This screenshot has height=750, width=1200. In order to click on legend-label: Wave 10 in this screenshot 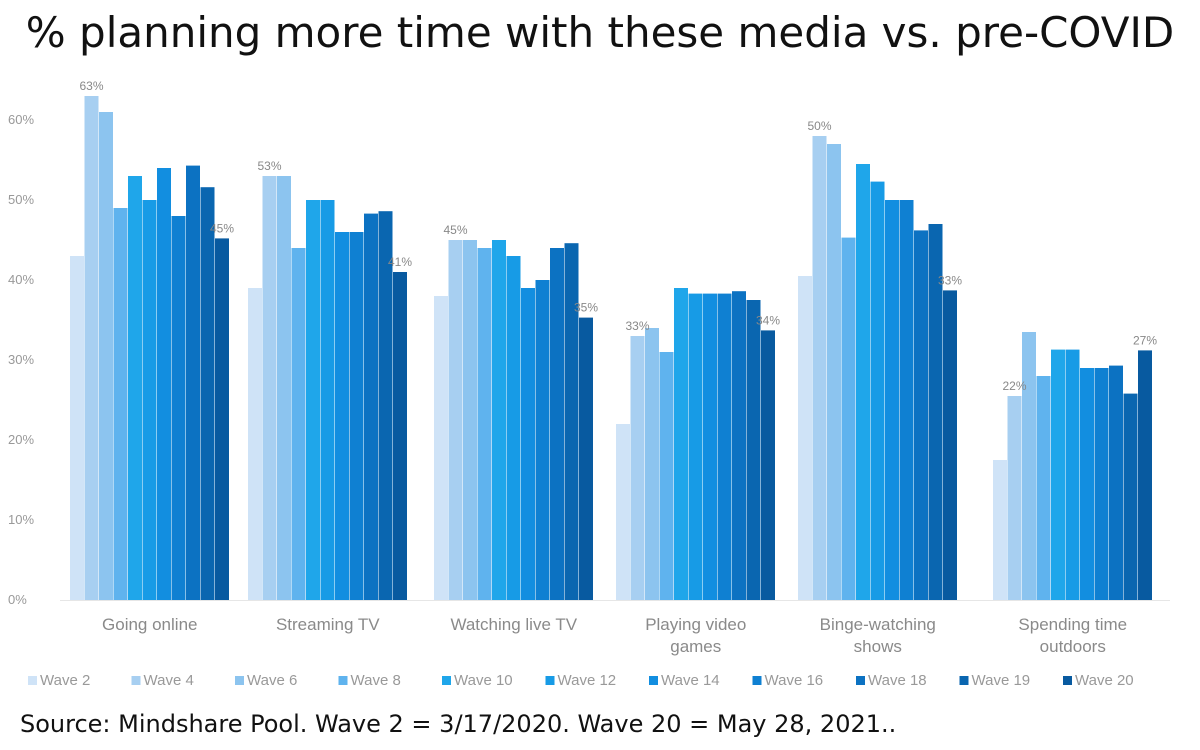, I will do `click(483, 680)`.